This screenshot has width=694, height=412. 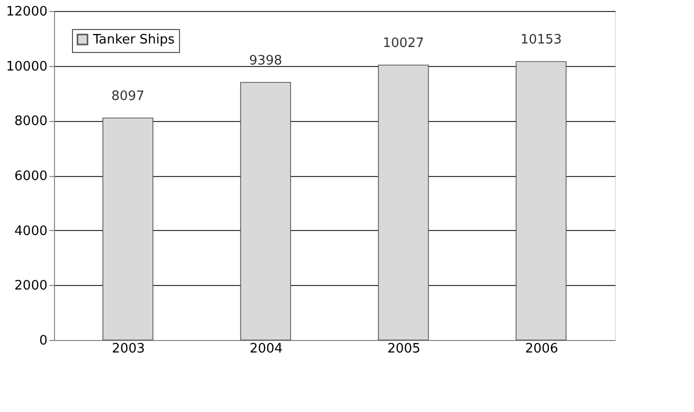 I want to click on data-label: 9398, so click(x=265, y=60).